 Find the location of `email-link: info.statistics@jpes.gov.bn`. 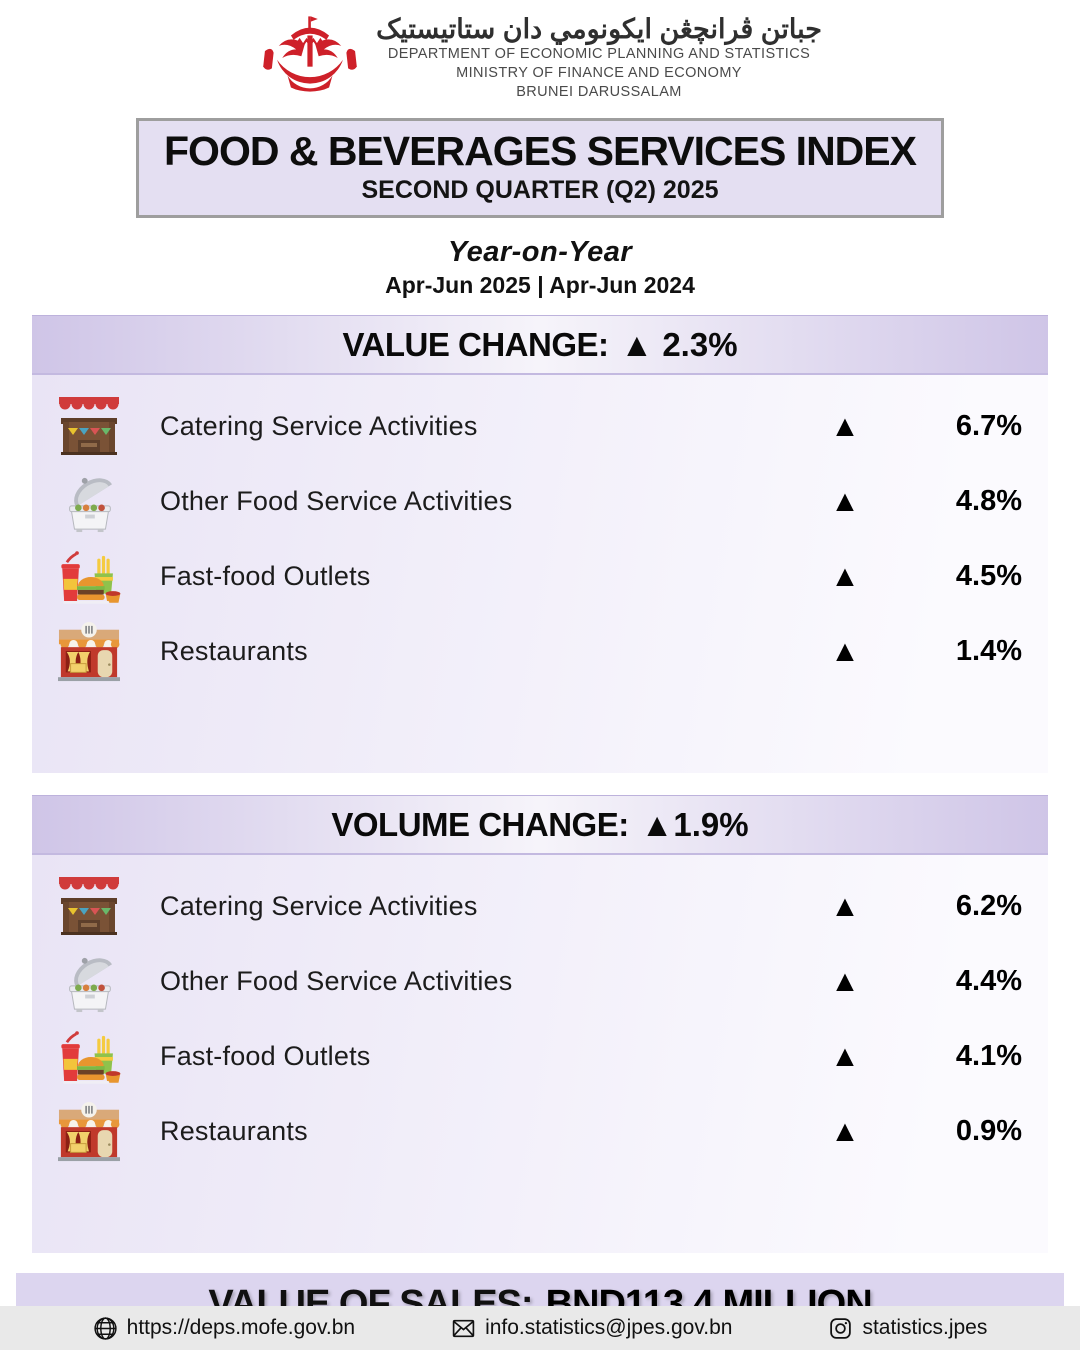

email-link: info.statistics@jpes.gov.bn is located at coordinates (591, 1328).